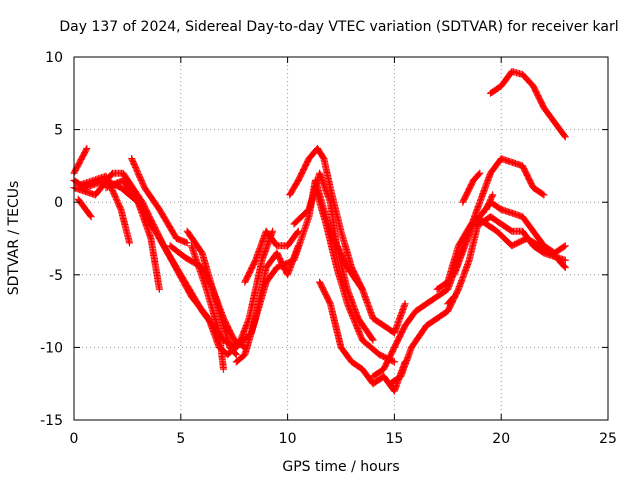 This screenshot has width=640, height=480. I want to click on x-tick-label: 25, so click(608, 439).